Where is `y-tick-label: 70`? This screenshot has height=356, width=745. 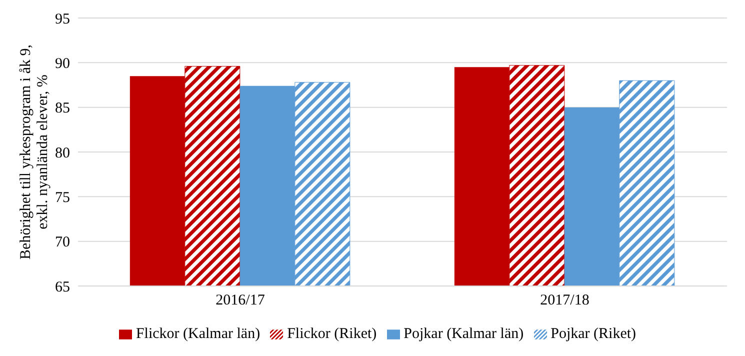 y-tick-label: 70 is located at coordinates (62, 242).